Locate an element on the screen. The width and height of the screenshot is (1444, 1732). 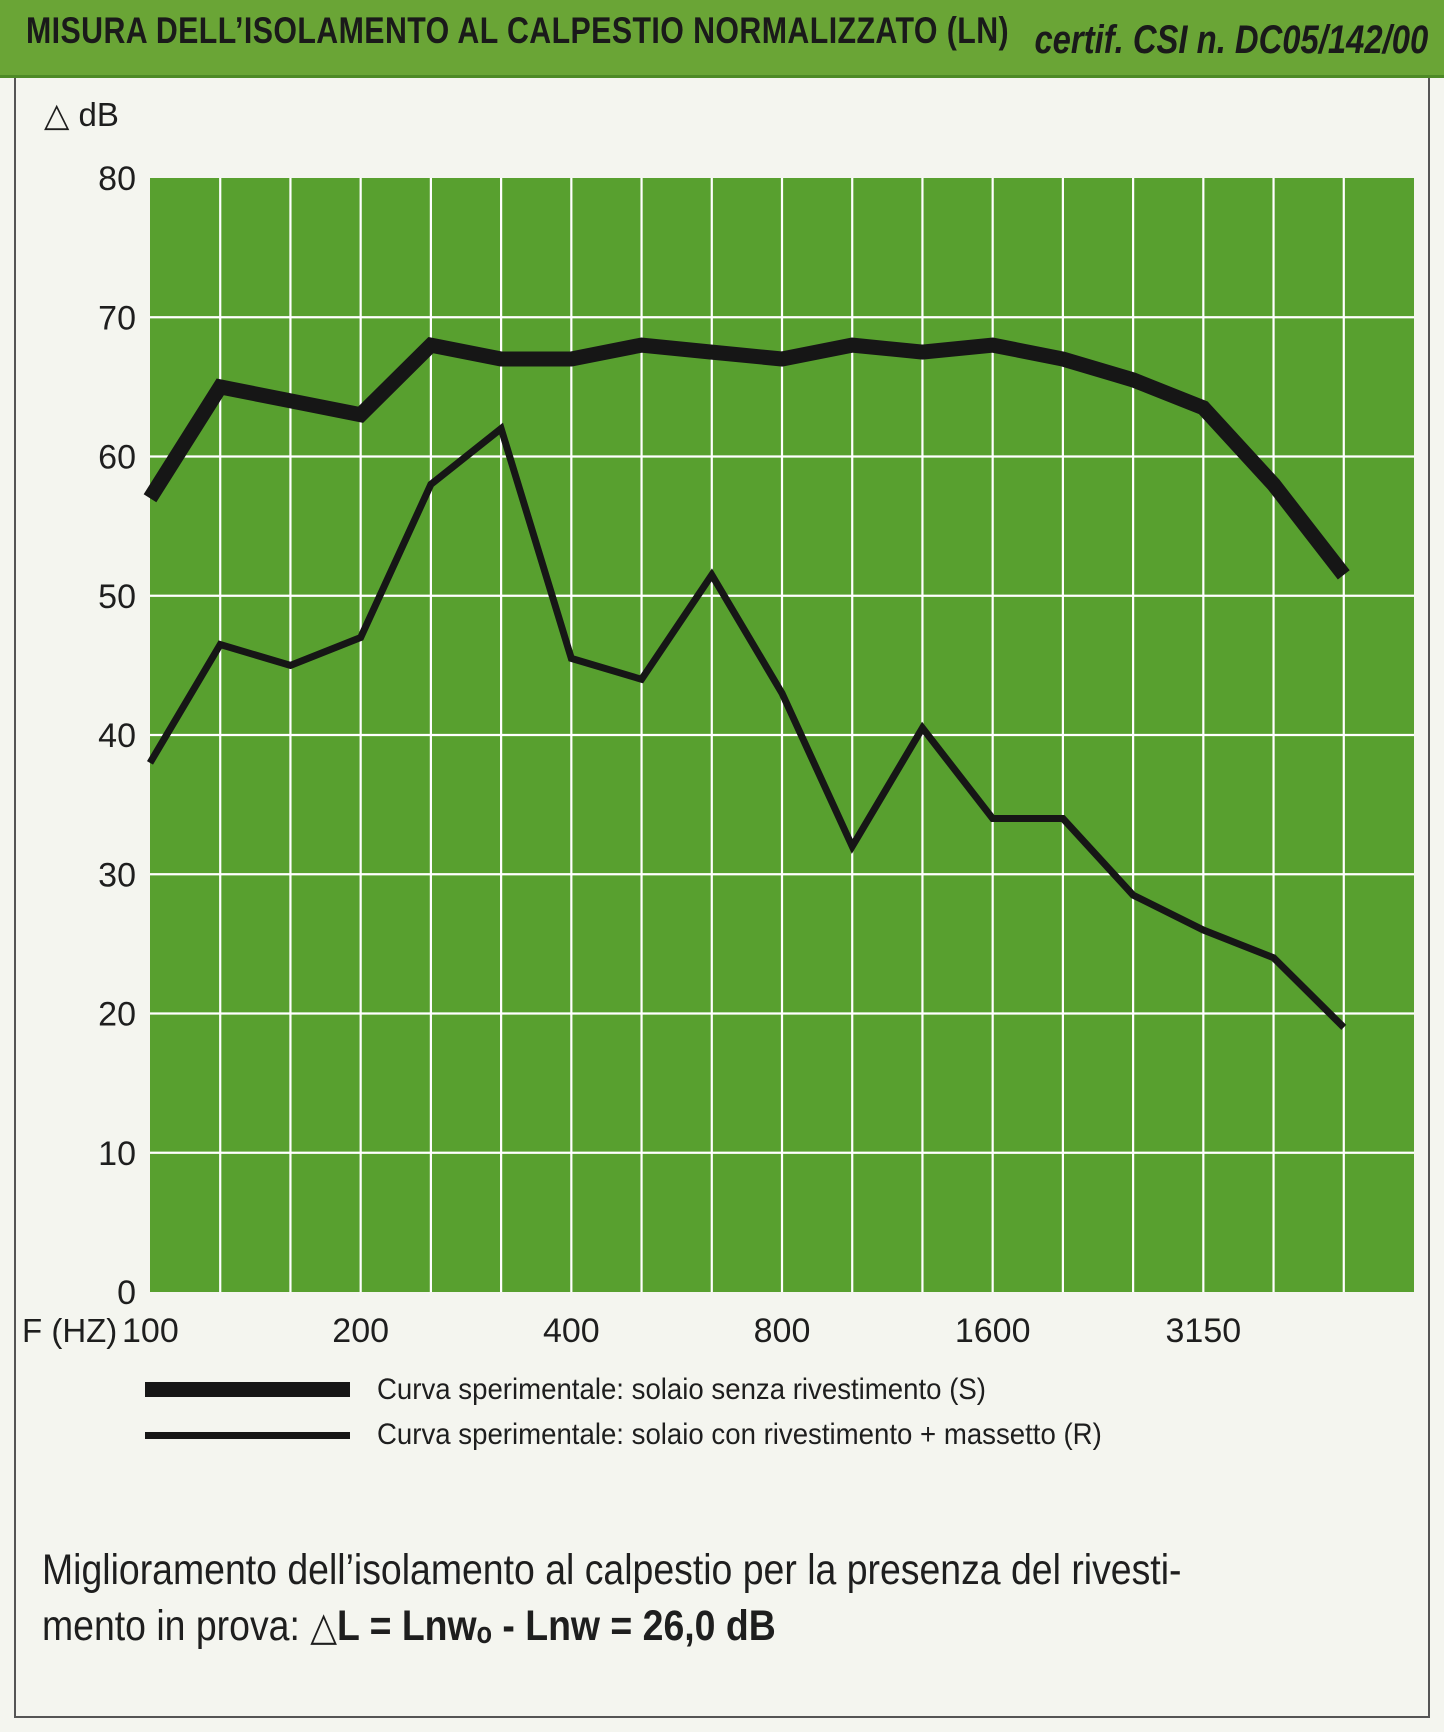
y-tick-label: 10 is located at coordinates (117, 1154).